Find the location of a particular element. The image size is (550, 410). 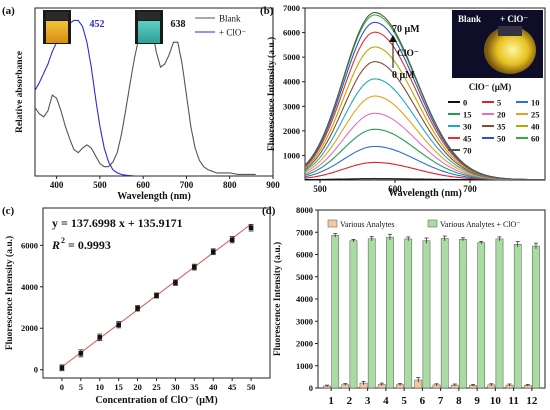

panel-d-xtick-label: 3 is located at coordinates (368, 401).